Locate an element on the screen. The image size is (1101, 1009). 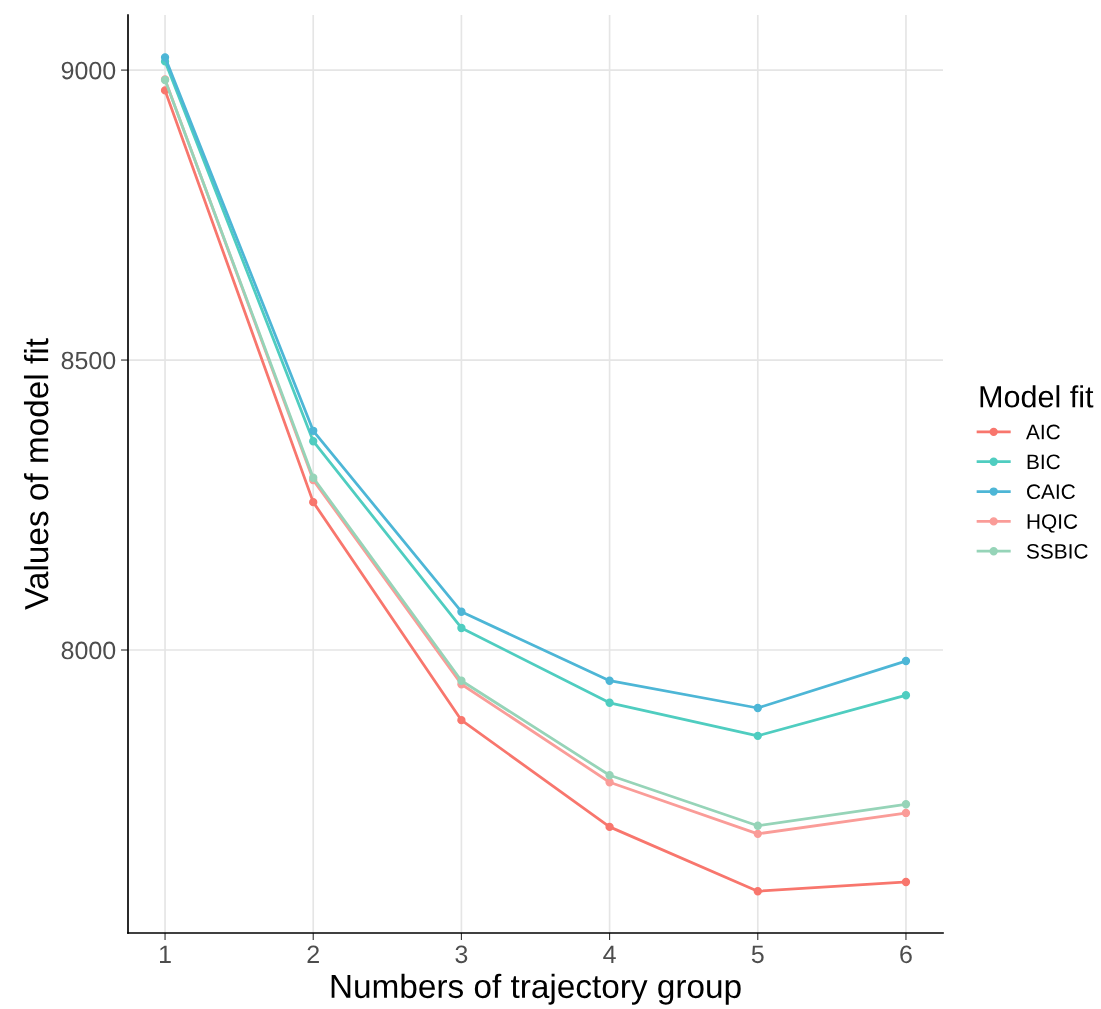
x-tick-label: 5 is located at coordinates (757, 954).